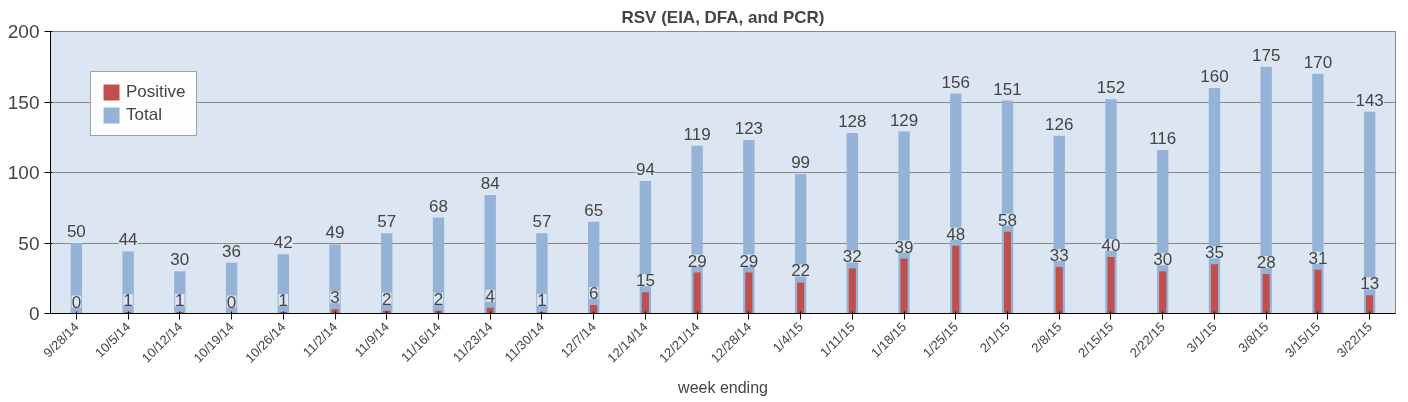  What do you see at coordinates (128, 240) in the screenshot?
I see `data-label: 44` at bounding box center [128, 240].